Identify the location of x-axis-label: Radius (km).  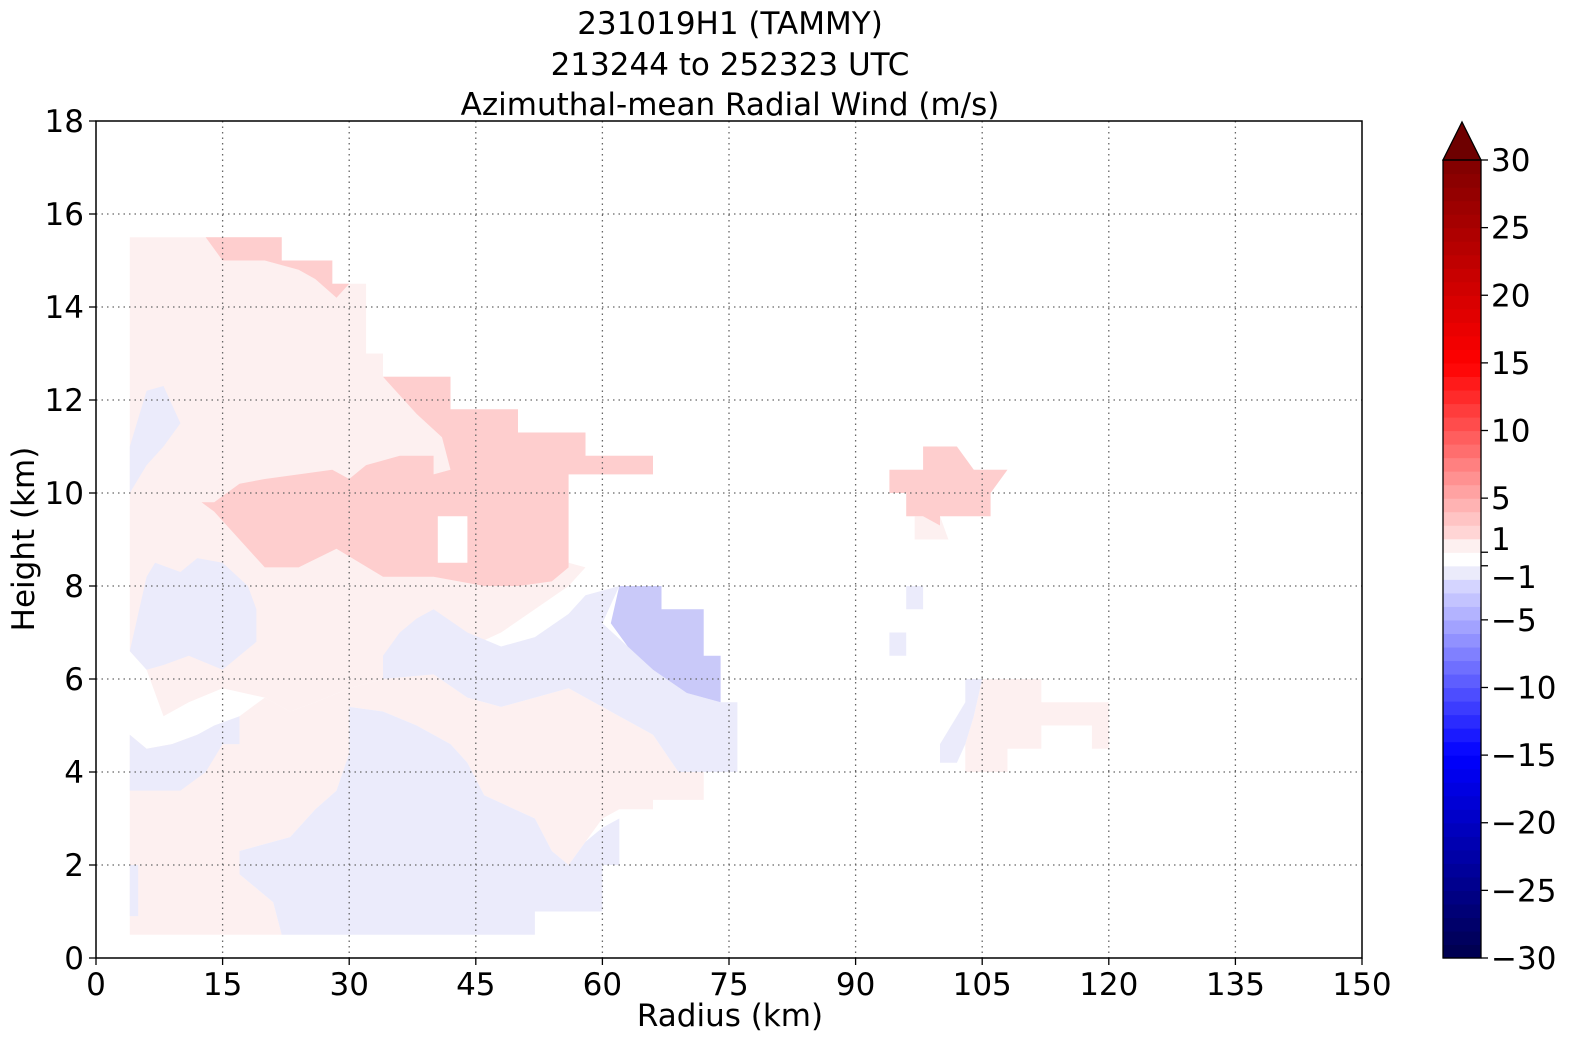
(730, 1016).